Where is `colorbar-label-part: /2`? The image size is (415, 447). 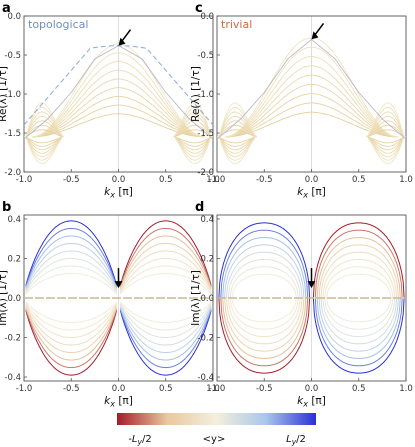
colorbar-label-part: /2 is located at coordinates (147, 439).